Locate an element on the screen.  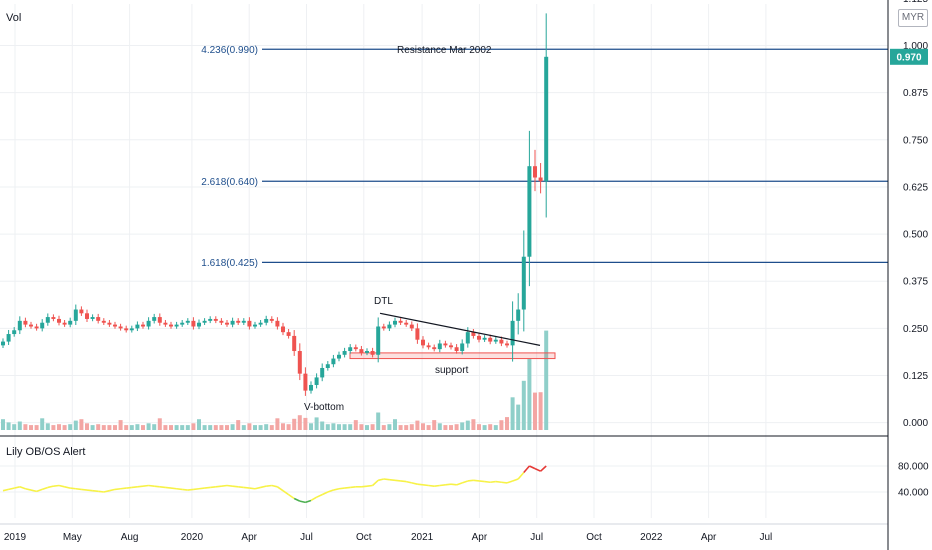
v-bottom-label: V-bottom is located at coordinates (324, 407).